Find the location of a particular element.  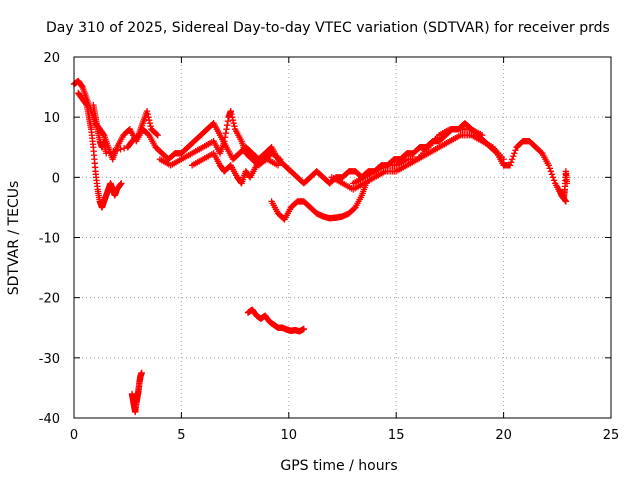

x-tick-label: 5 is located at coordinates (181, 435).